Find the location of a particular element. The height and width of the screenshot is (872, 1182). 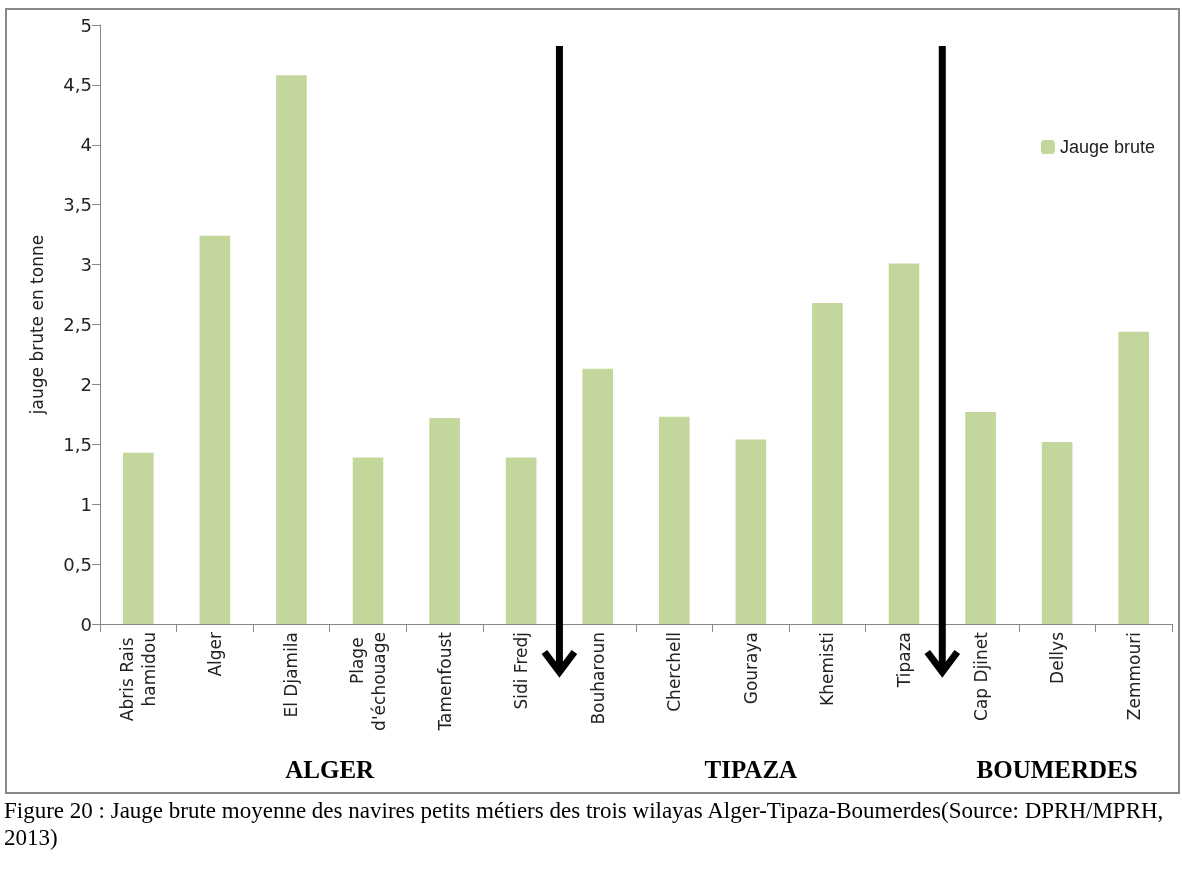

x-tick-label: Tamenfoust is located at coordinates (444, 681).